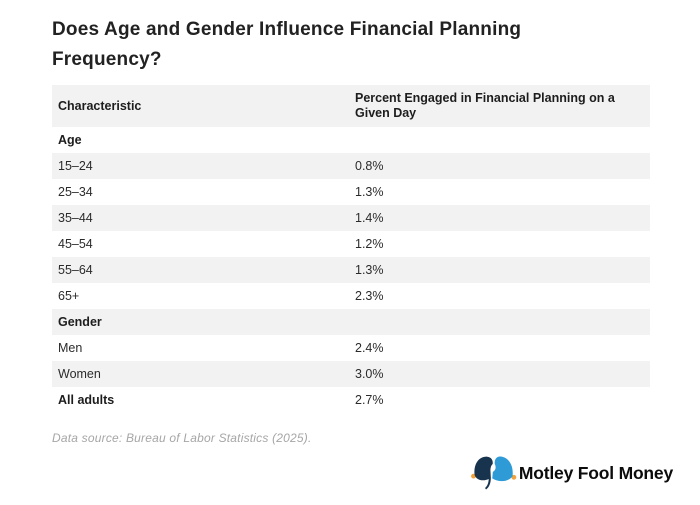 This screenshot has width=700, height=505. Describe the element at coordinates (351, 296) in the screenshot. I see `table-row: 65+ 2.3%` at that location.